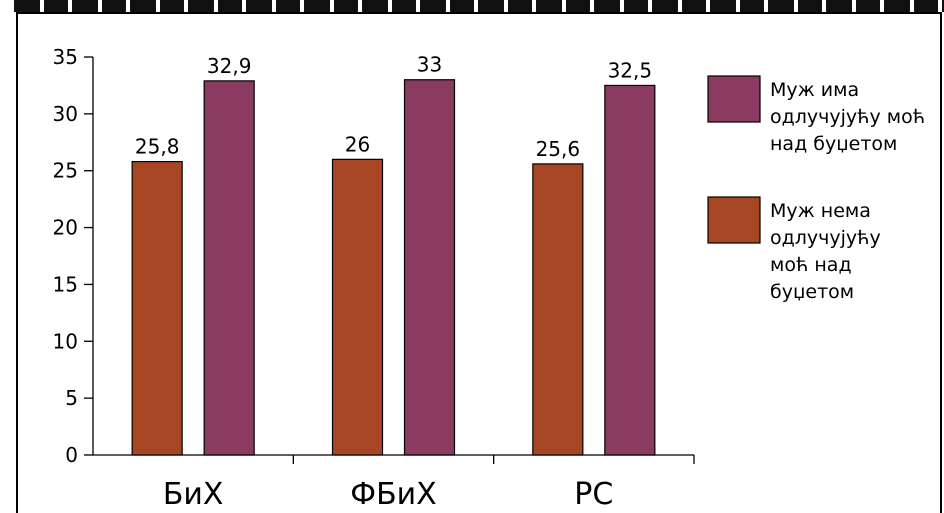 The width and height of the screenshot is (944, 513). What do you see at coordinates (847, 117) in the screenshot?
I see `legend-label: одлучујућу моћ` at bounding box center [847, 117].